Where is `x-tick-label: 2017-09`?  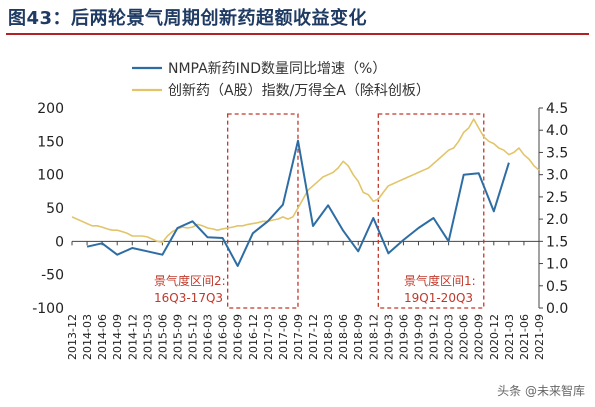
x-tick-label: 2017-09 is located at coordinates (298, 337).